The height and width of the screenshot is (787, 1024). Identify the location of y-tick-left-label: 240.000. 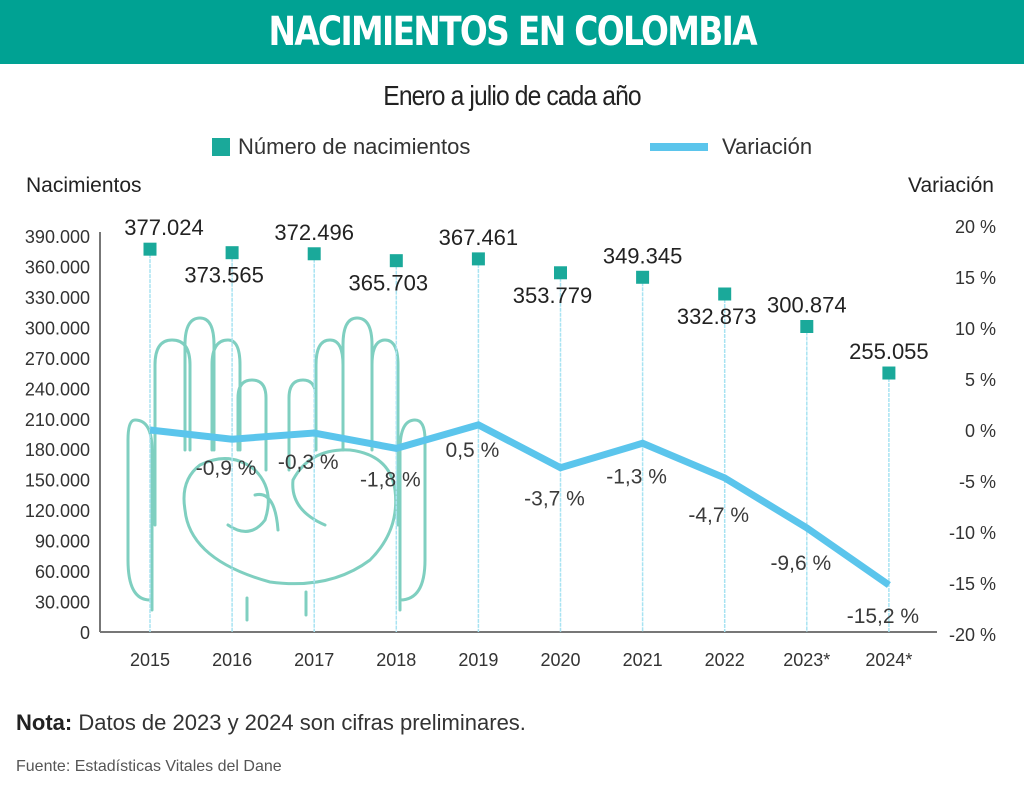
(57, 389).